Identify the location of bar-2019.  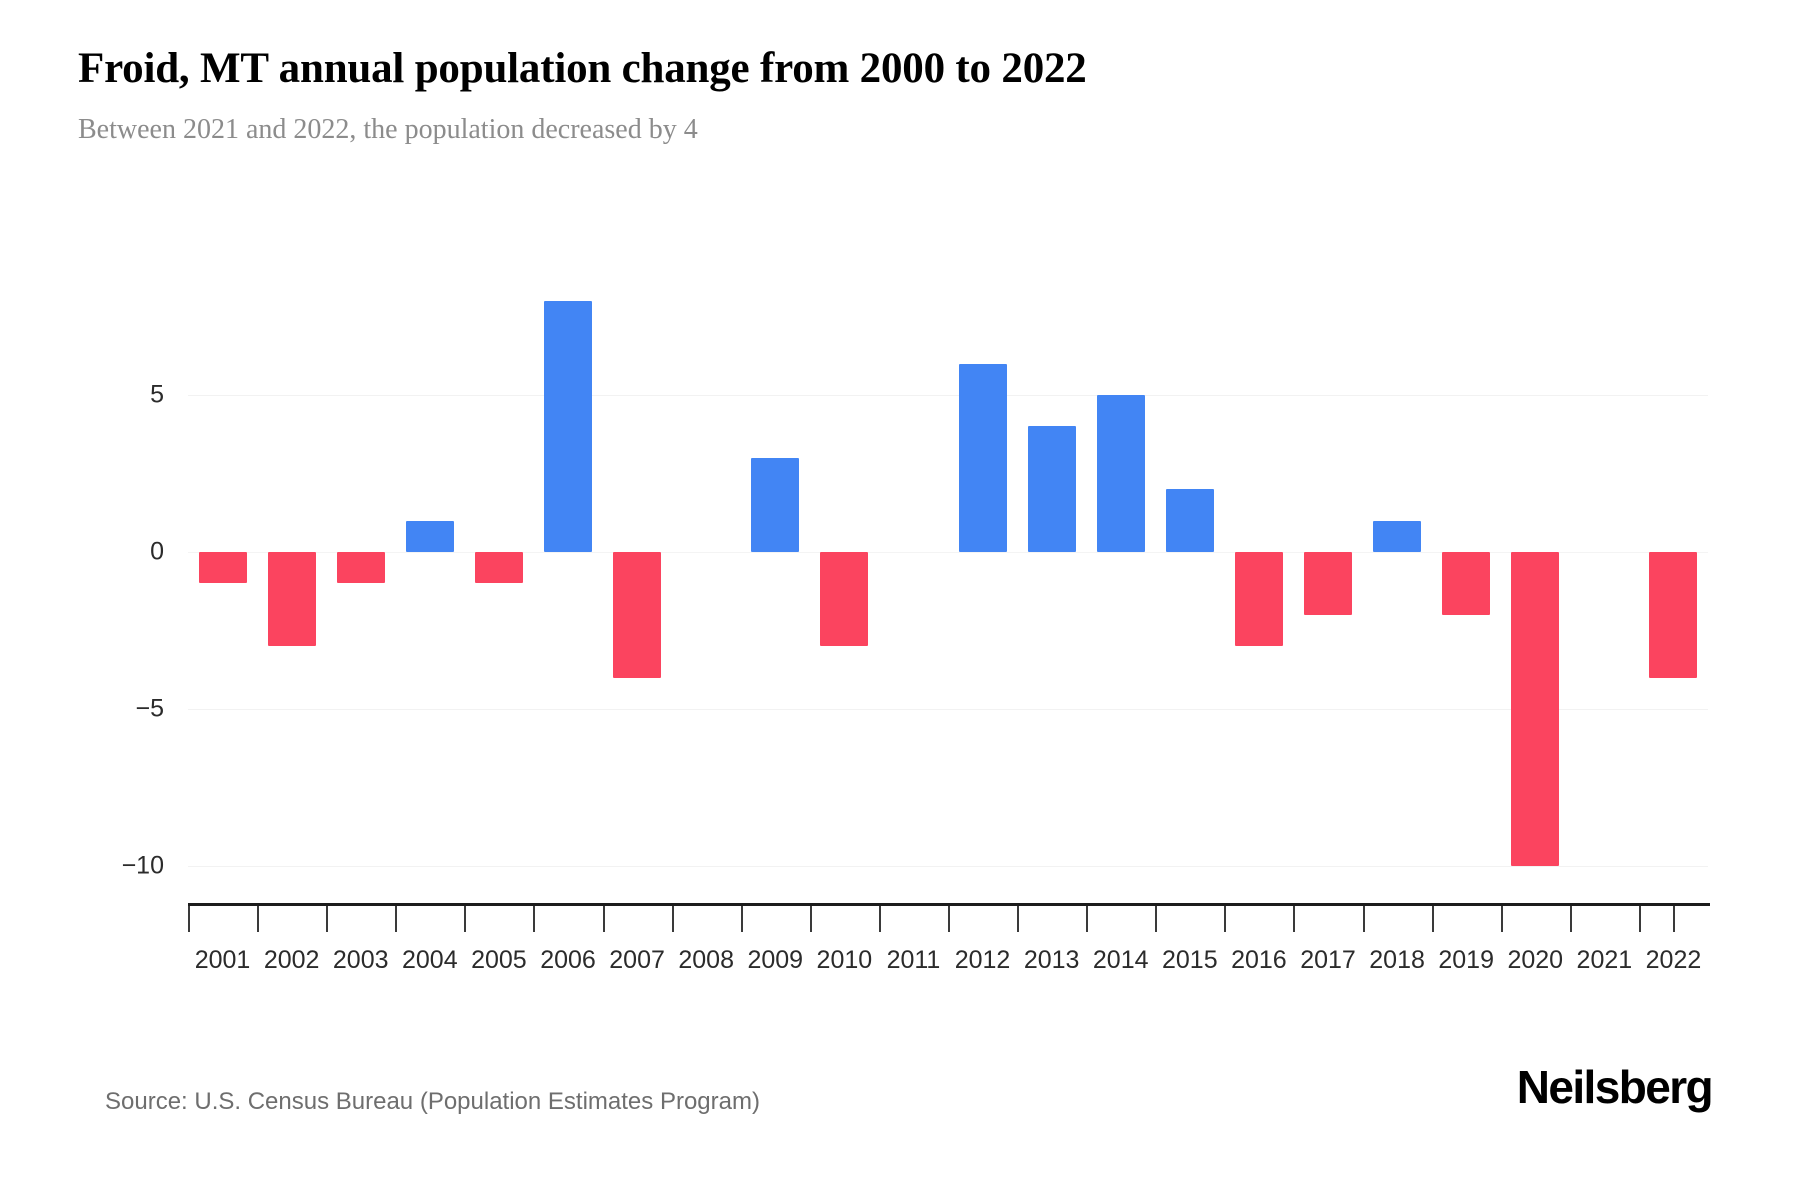
(1466, 583).